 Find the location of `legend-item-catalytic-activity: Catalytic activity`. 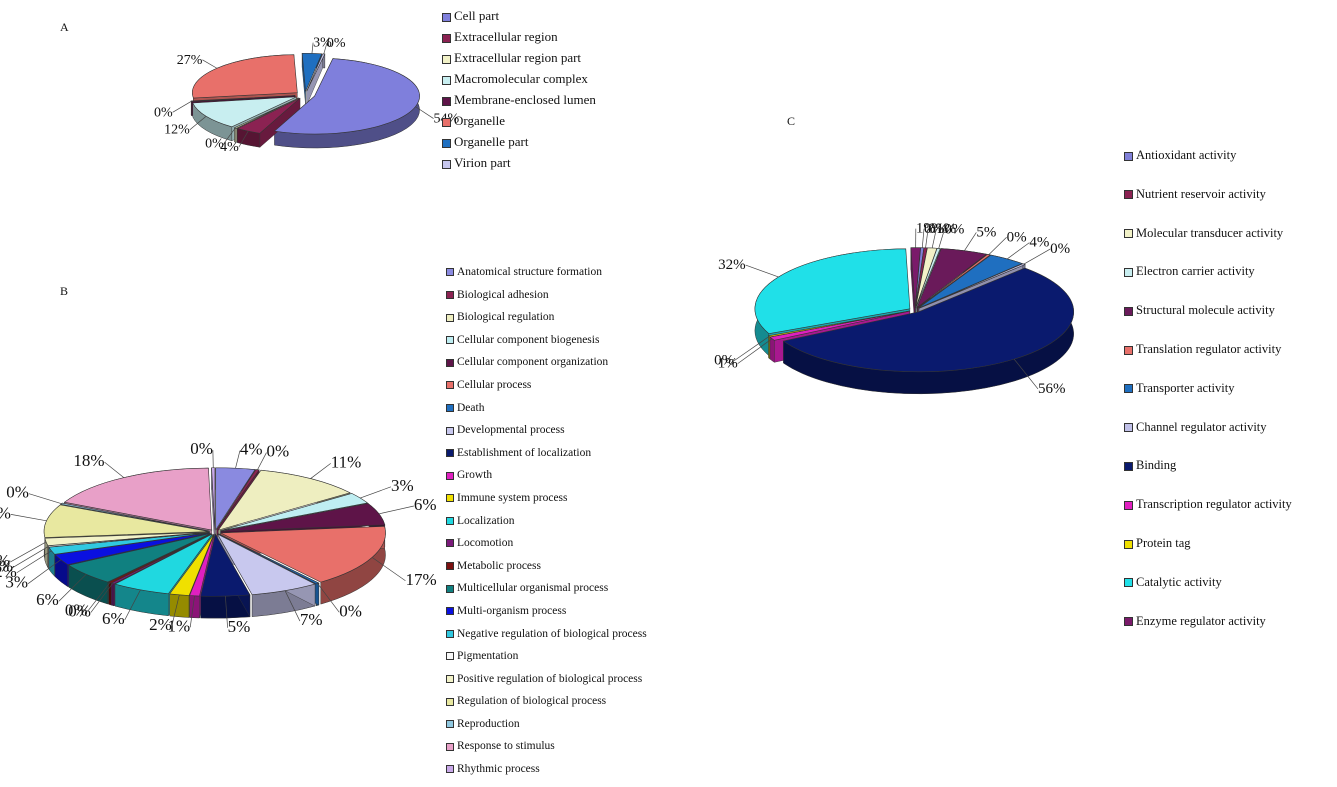

legend-item-catalytic-activity: Catalytic activity is located at coordinates (1208, 595).